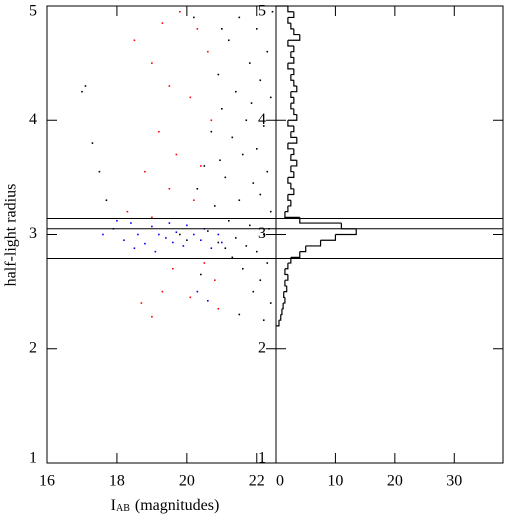  Describe the element at coordinates (33, 347) in the screenshot. I see `y-tick-label: 2` at that location.